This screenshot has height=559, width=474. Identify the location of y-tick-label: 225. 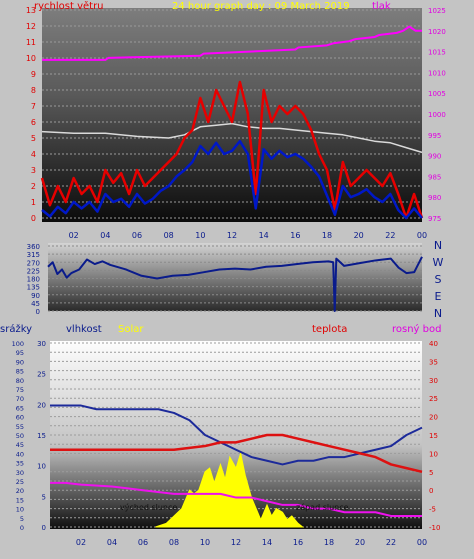
(33, 271).